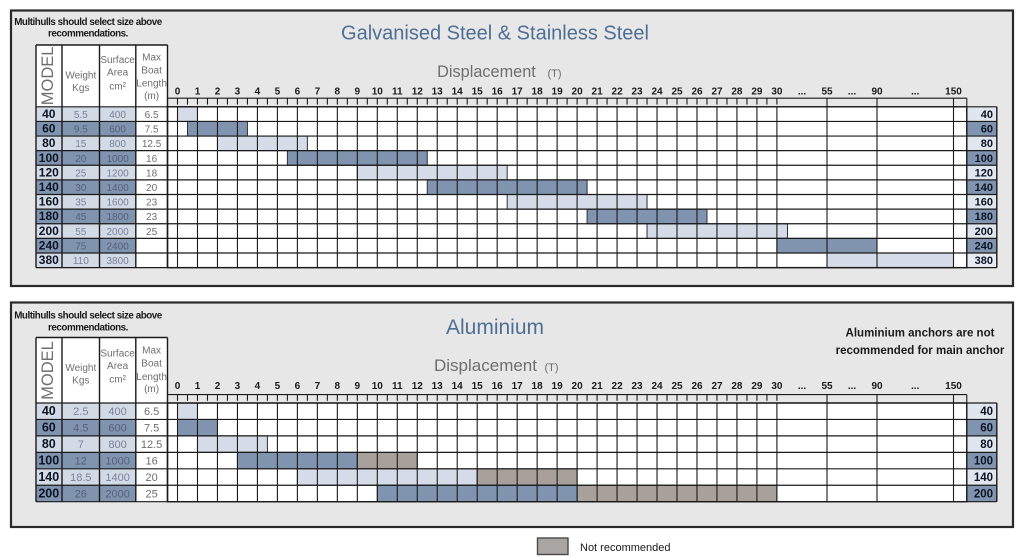 Image resolution: width=1024 pixels, height=560 pixels. I want to click on svg-text: 4.5, so click(80, 429).